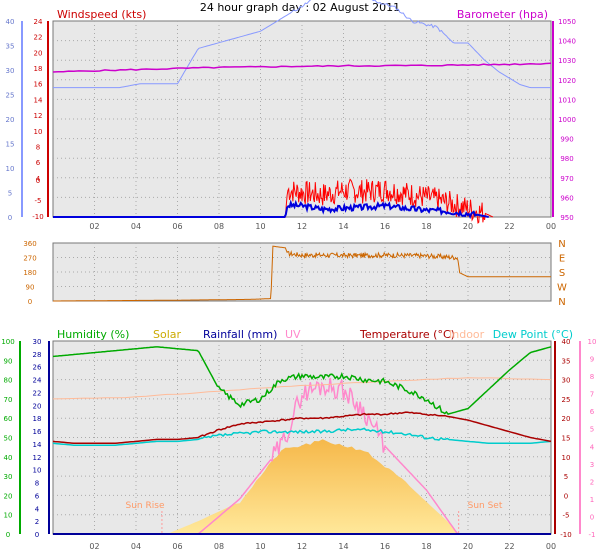 Image resolution: width=600 pixels, height=559 pixels. I want to click on wind-inner-tick: 12, so click(38, 116).